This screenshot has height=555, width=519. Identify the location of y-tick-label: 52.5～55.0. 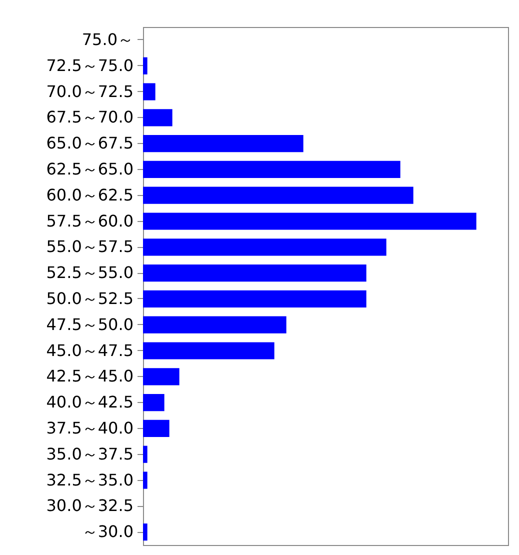
(90, 272).